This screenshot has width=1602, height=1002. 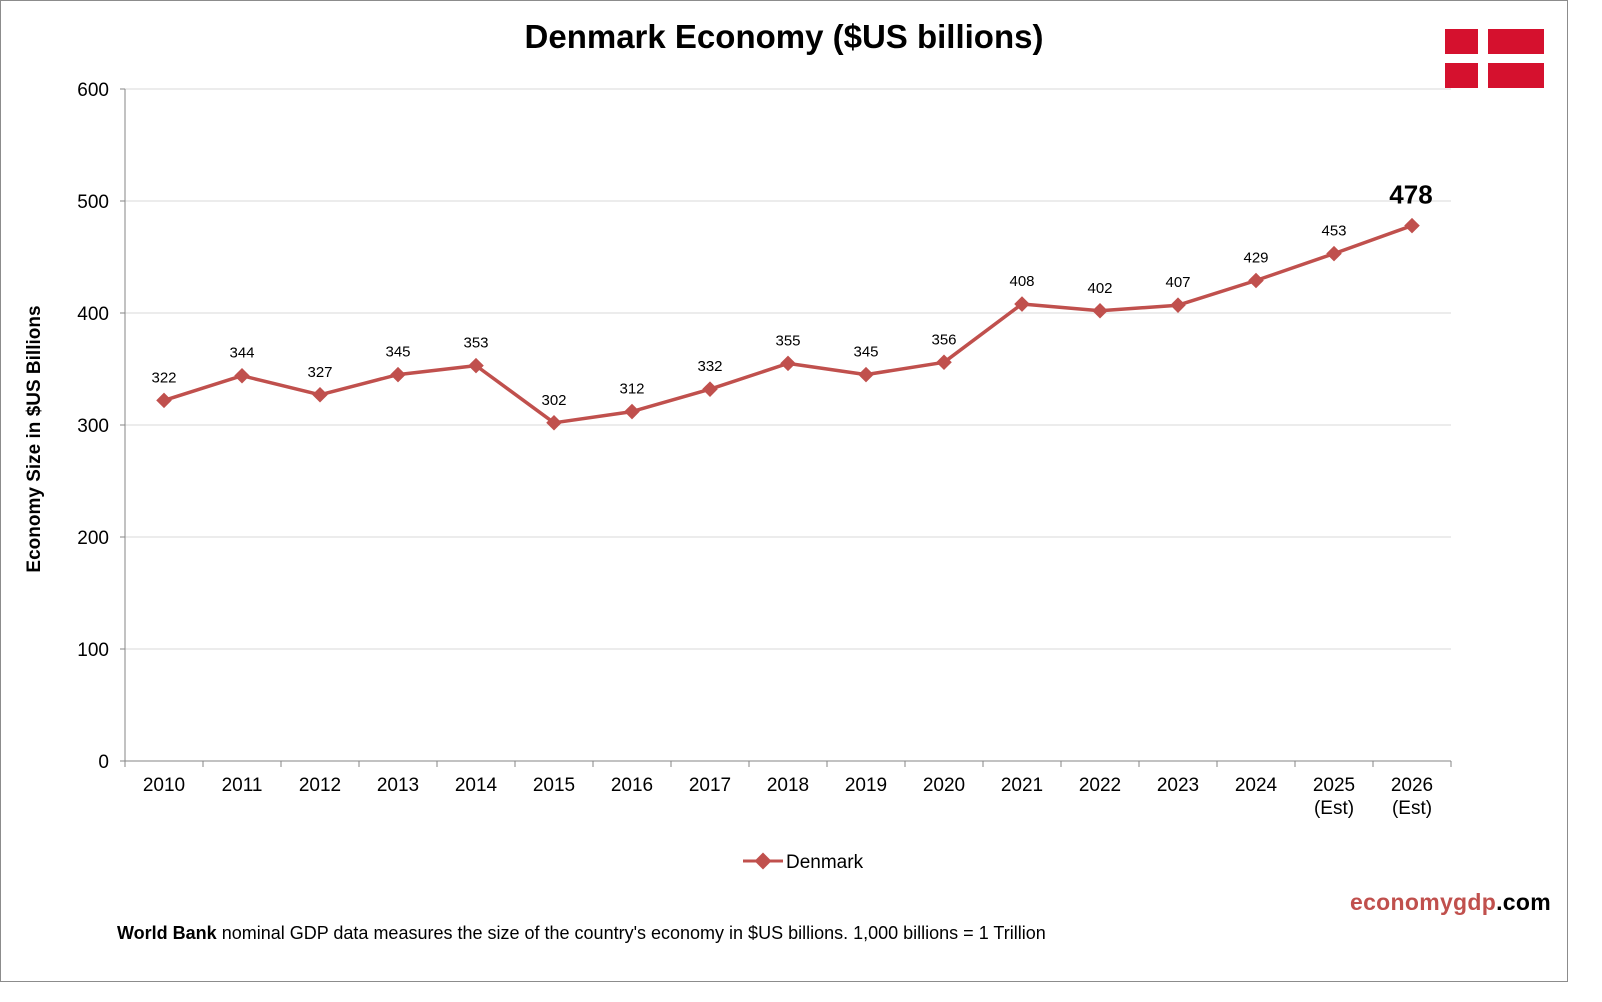 What do you see at coordinates (241, 353) in the screenshot?
I see `data-label: 344` at bounding box center [241, 353].